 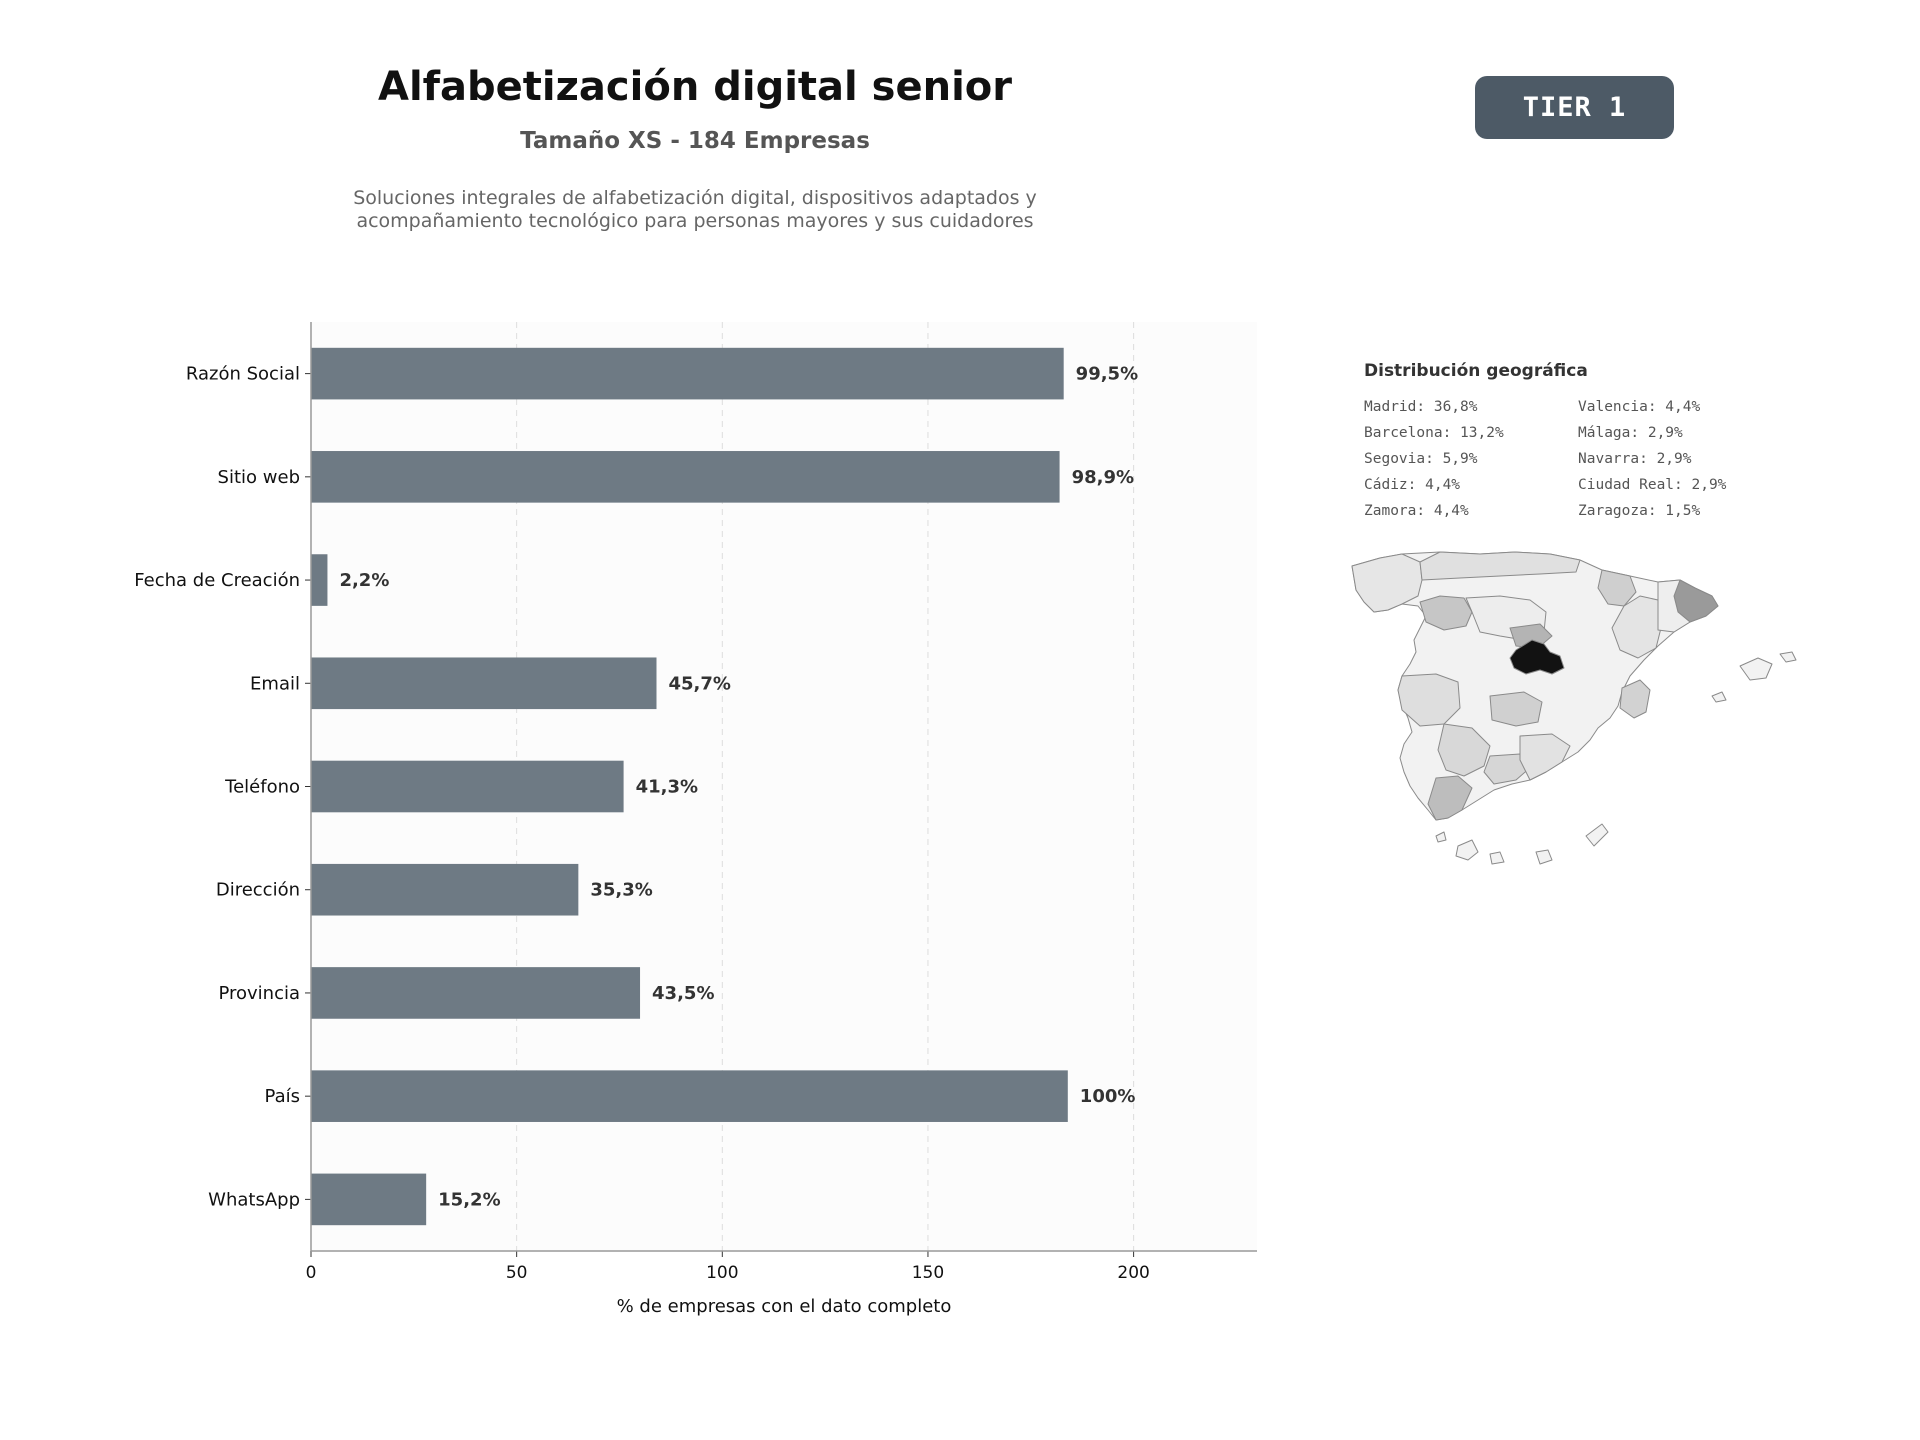 I want to click on data-label: 15,2%, so click(x=469, y=1199).